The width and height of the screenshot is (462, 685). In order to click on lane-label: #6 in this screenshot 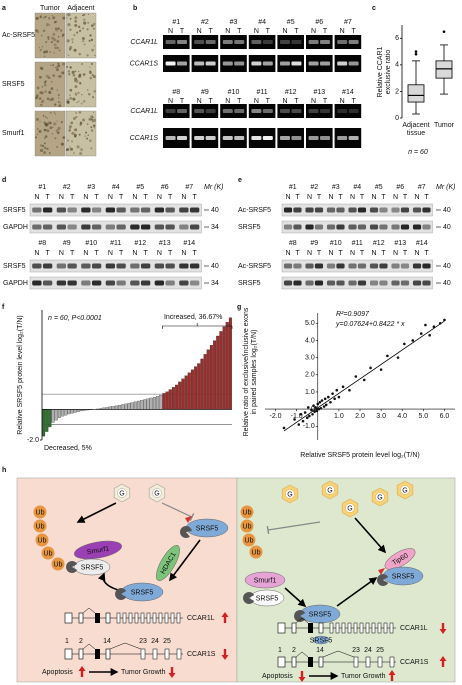, I will do `click(400, 187)`.